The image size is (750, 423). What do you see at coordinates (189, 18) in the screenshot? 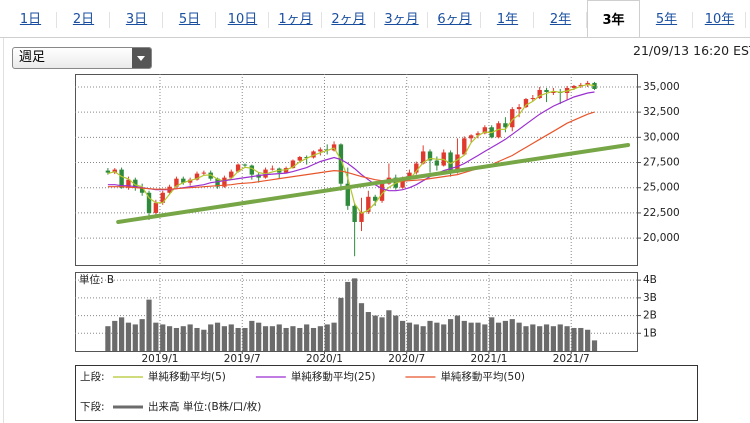
I see `period-tab: 5日` at bounding box center [189, 18].